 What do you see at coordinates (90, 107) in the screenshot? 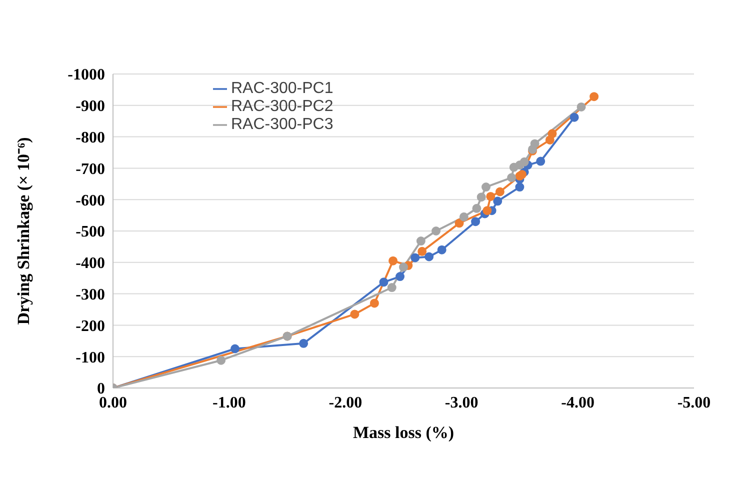
I see `y-tick-label: -900` at bounding box center [90, 107].